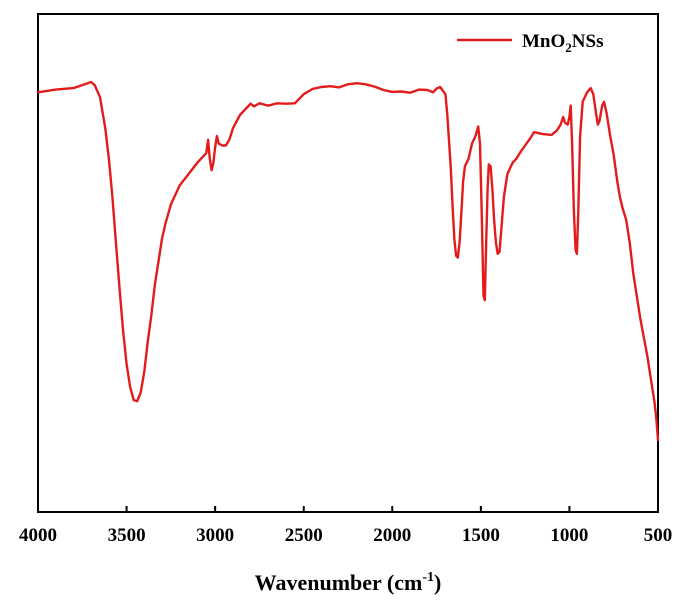  I want to click on x-tick-label-3500: 3500, so click(127, 535).